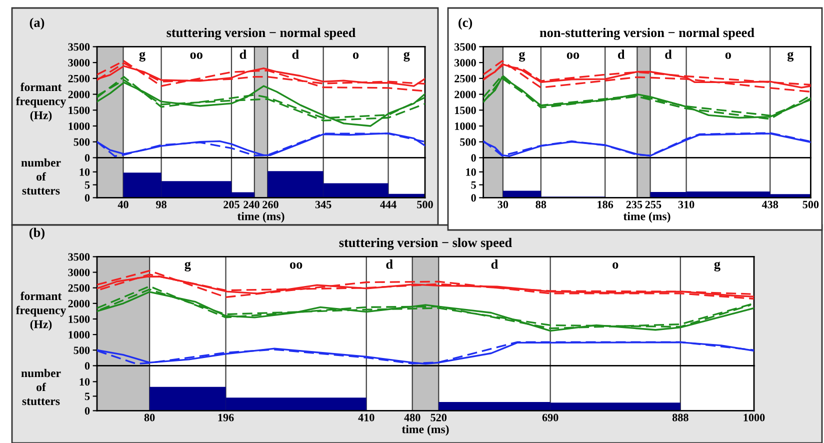  I want to click on x-tick-label: 690, so click(550, 418).